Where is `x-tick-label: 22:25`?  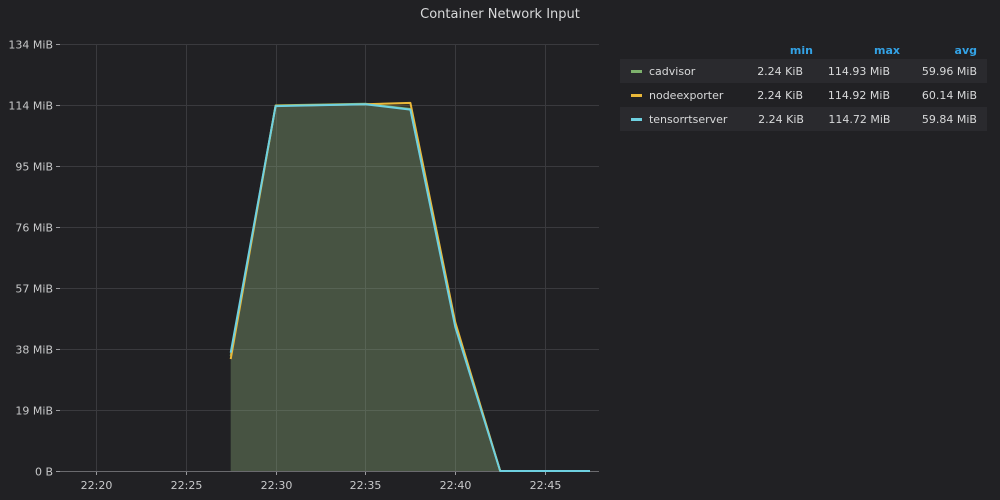
x-tick-label: 22:25 is located at coordinates (187, 485).